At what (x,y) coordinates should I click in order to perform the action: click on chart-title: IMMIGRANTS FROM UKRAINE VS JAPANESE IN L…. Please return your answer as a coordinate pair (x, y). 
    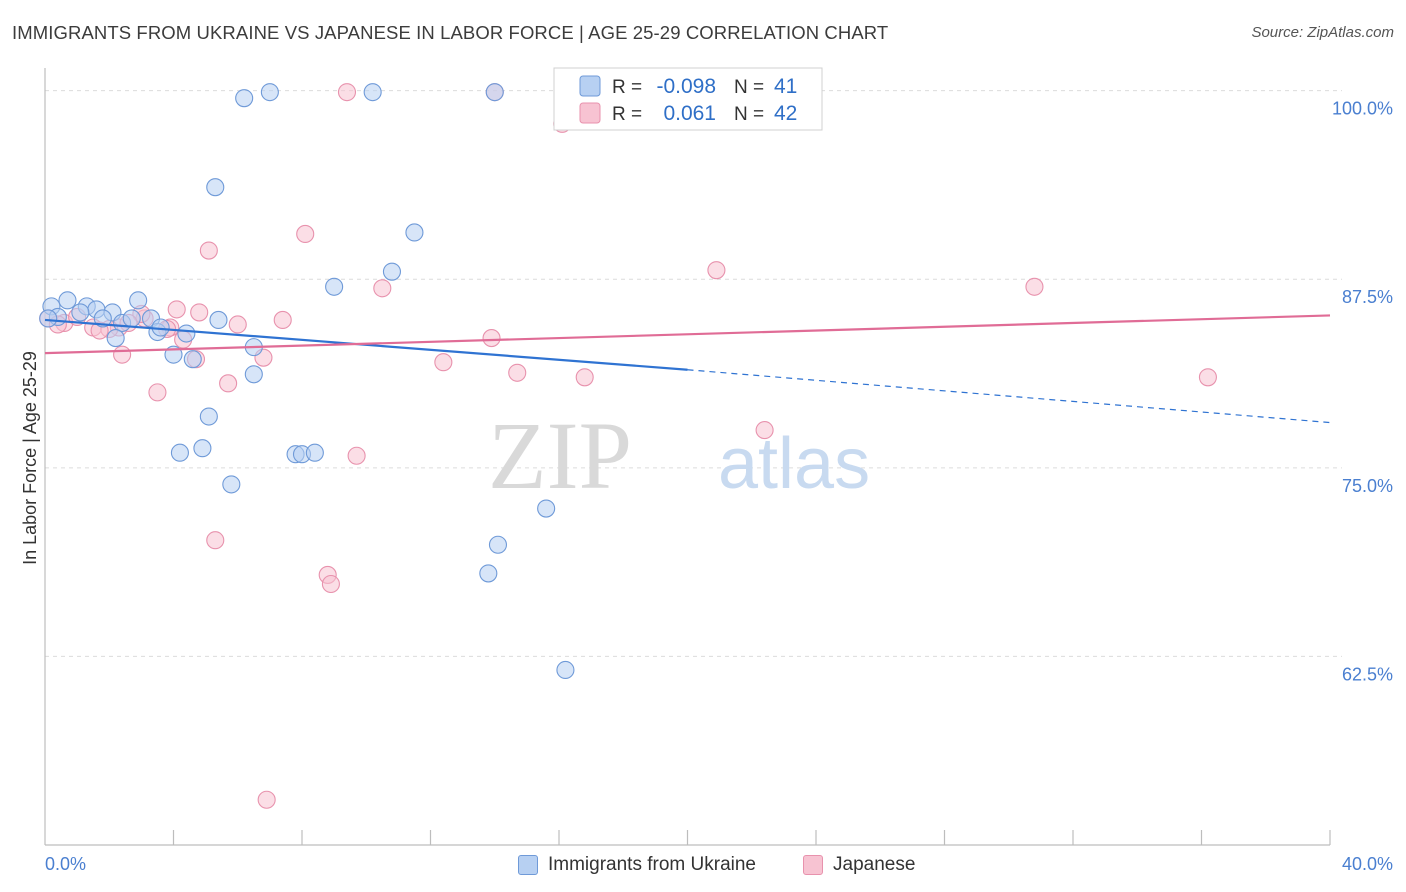
    Looking at the image, I should click on (450, 32).